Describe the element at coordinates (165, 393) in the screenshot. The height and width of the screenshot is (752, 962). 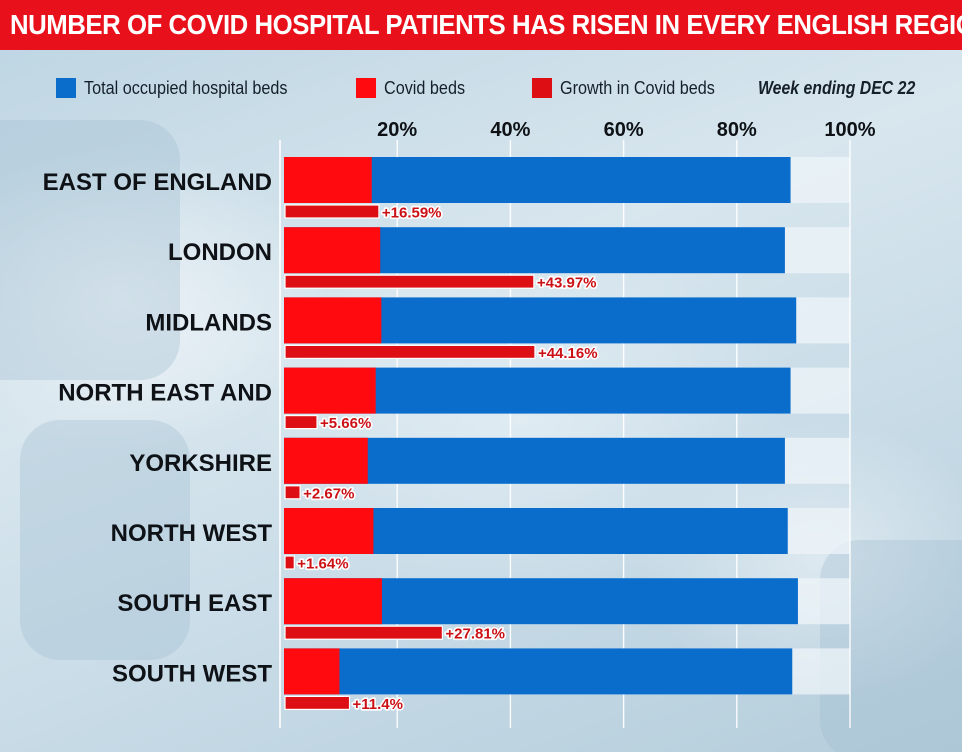
I see `category-label: NORTH EAST AND` at that location.